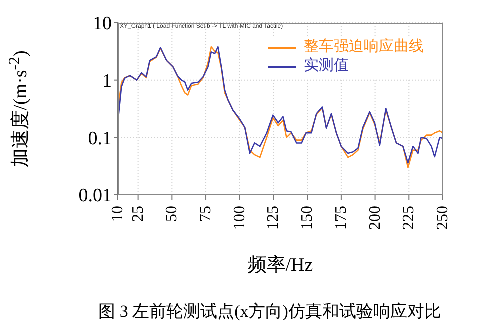  What do you see at coordinates (95, 196) in the screenshot?
I see `y-tick-label: 0.01` at bounding box center [95, 196].